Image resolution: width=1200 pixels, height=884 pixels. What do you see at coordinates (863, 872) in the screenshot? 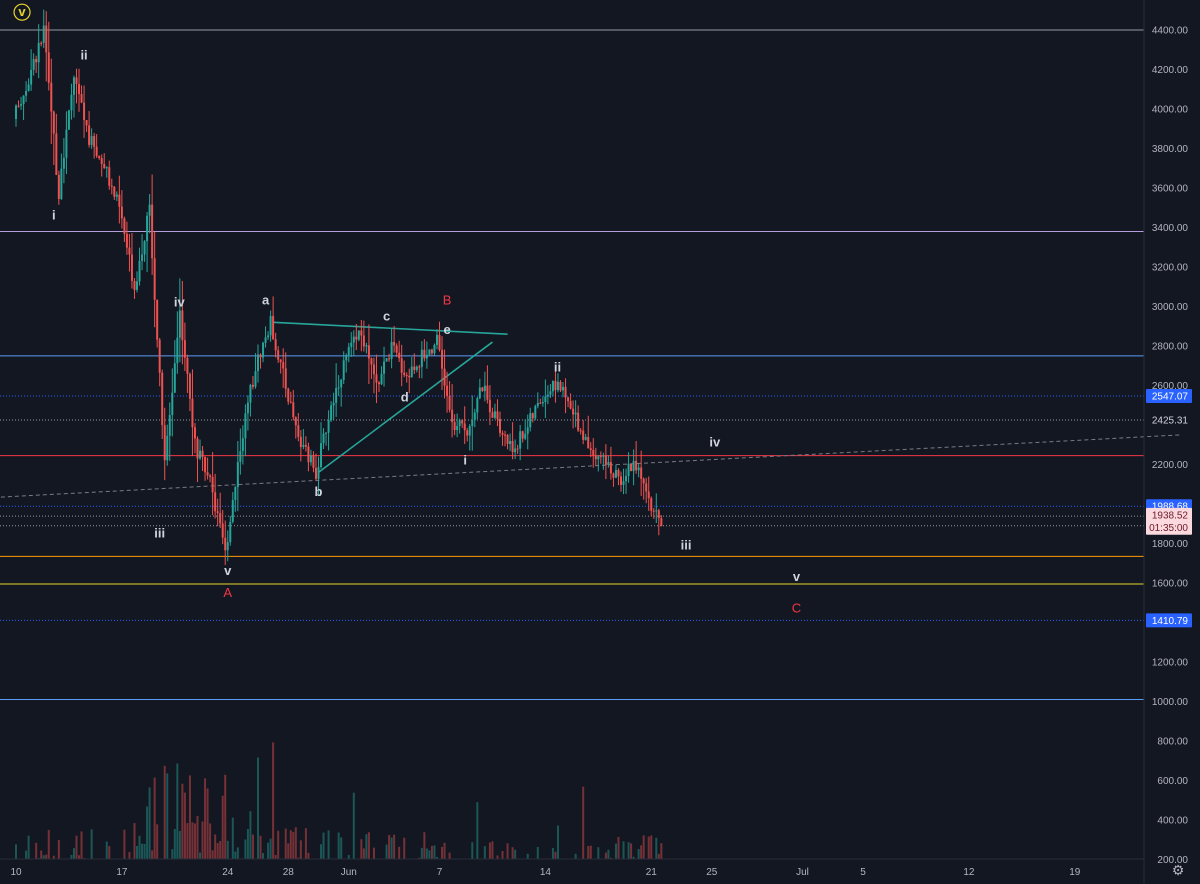
I see `time-tick-label: 5` at bounding box center [863, 872].